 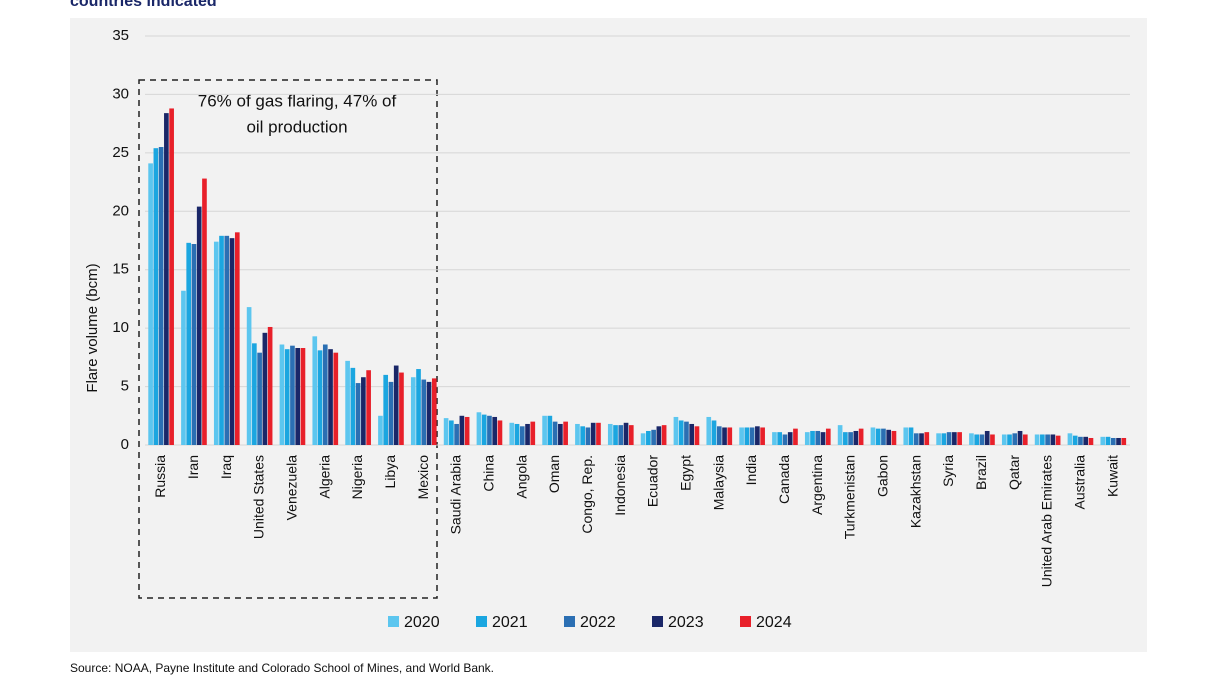 What do you see at coordinates (296, 126) in the screenshot?
I see `annotation: oil production` at bounding box center [296, 126].